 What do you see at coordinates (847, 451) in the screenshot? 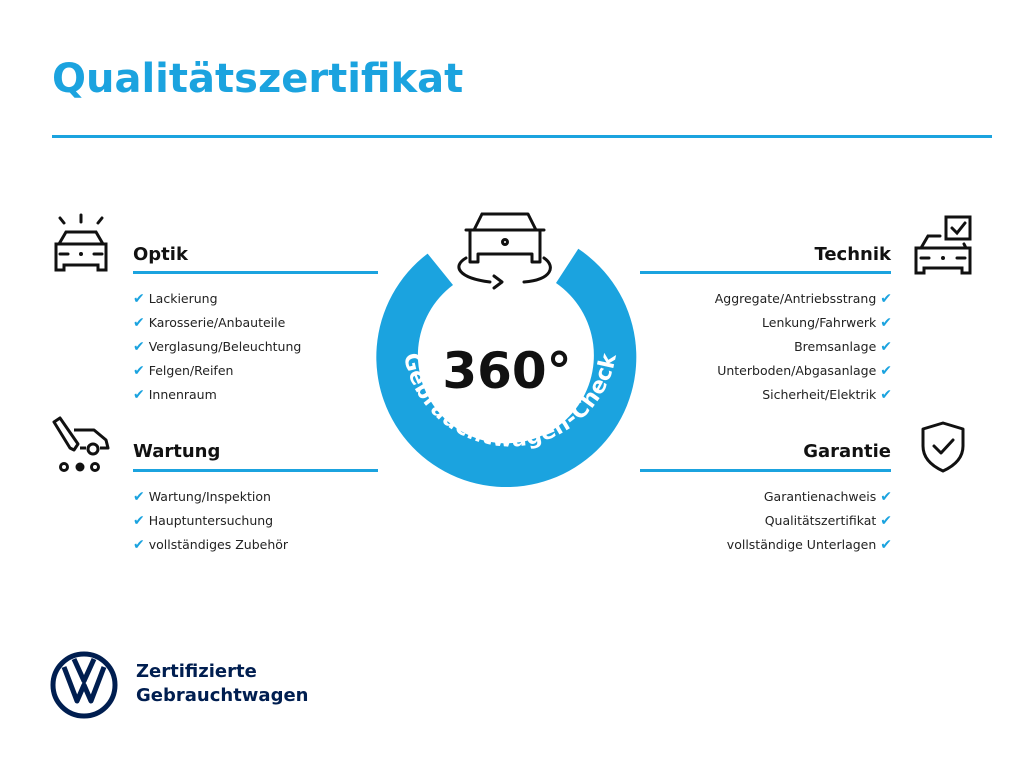
I see `section-heading-garantie: Garantie` at bounding box center [847, 451].